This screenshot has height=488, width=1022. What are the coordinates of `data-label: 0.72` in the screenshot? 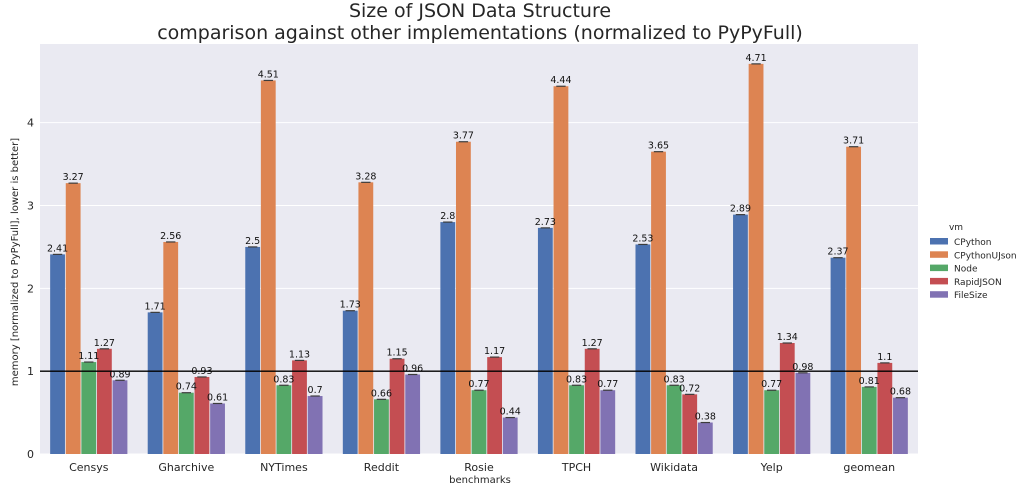 It's located at (689, 388).